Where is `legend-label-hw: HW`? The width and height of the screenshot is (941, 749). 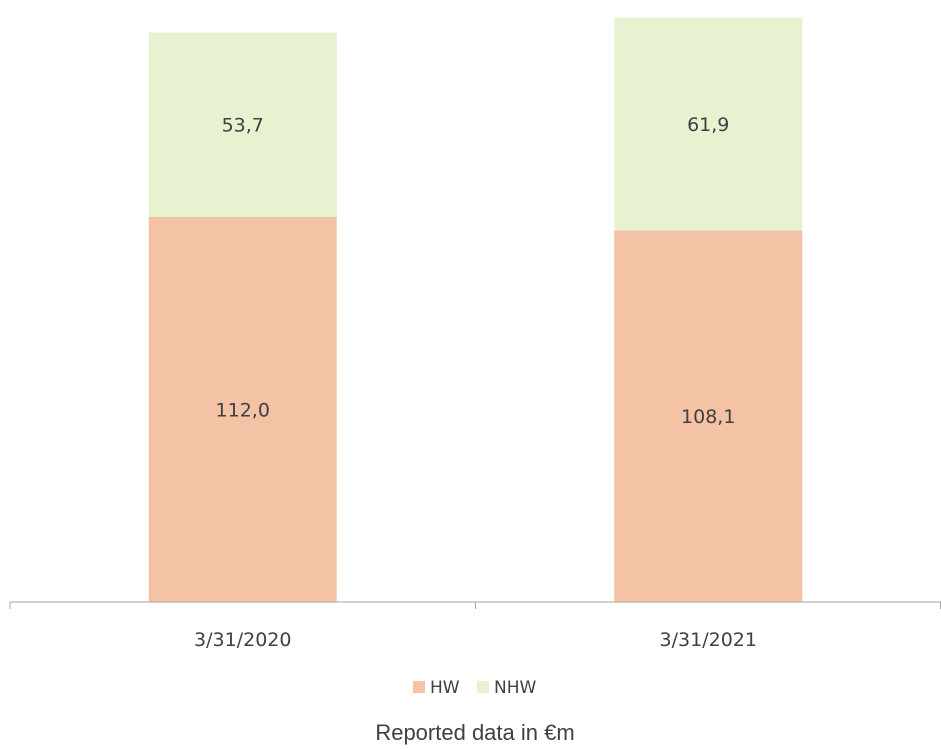 legend-label-hw: HW is located at coordinates (445, 688).